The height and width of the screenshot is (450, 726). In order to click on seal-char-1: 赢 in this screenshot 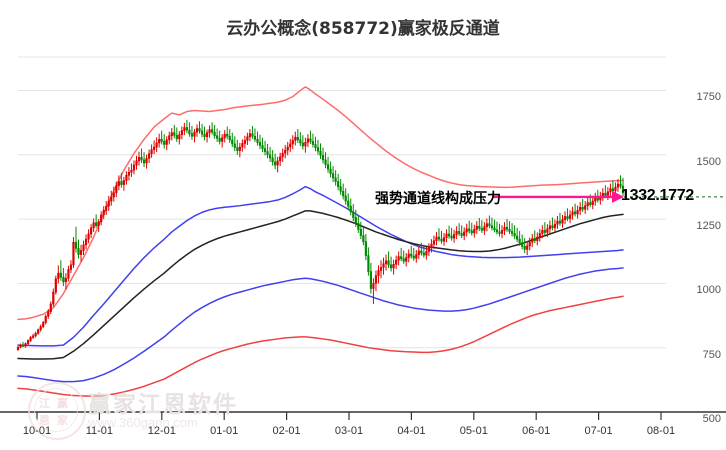, I will do `click(62, 403)`.